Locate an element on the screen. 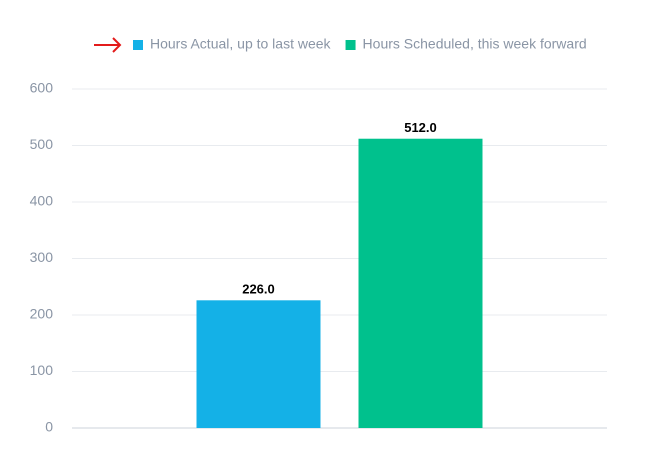 Image resolution: width=653 pixels, height=470 pixels. y-tick-label: 200 is located at coordinates (42, 314).